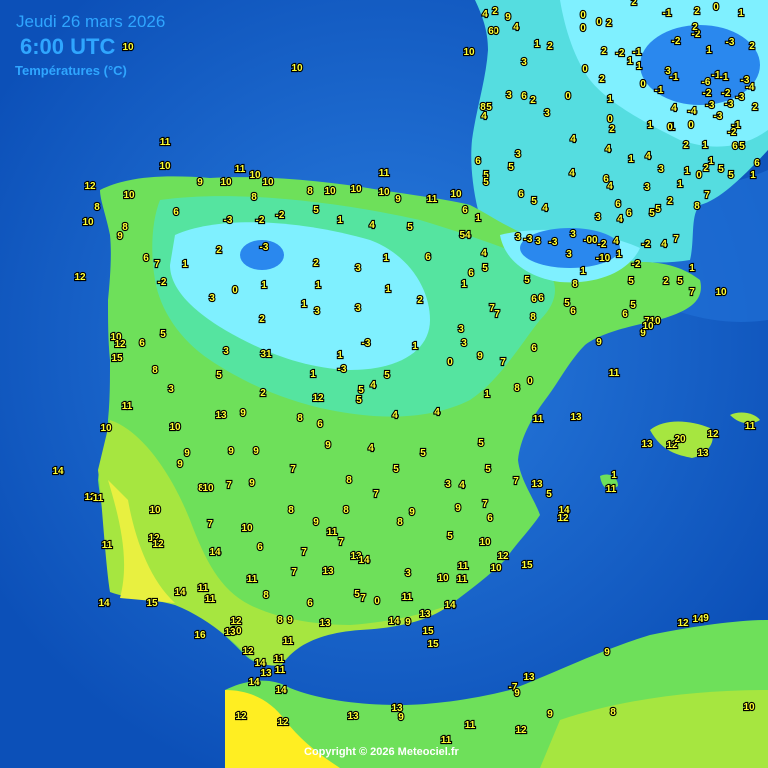 This screenshot has width=768, height=768. I want to click on station-temperature: -4, so click(692, 111).